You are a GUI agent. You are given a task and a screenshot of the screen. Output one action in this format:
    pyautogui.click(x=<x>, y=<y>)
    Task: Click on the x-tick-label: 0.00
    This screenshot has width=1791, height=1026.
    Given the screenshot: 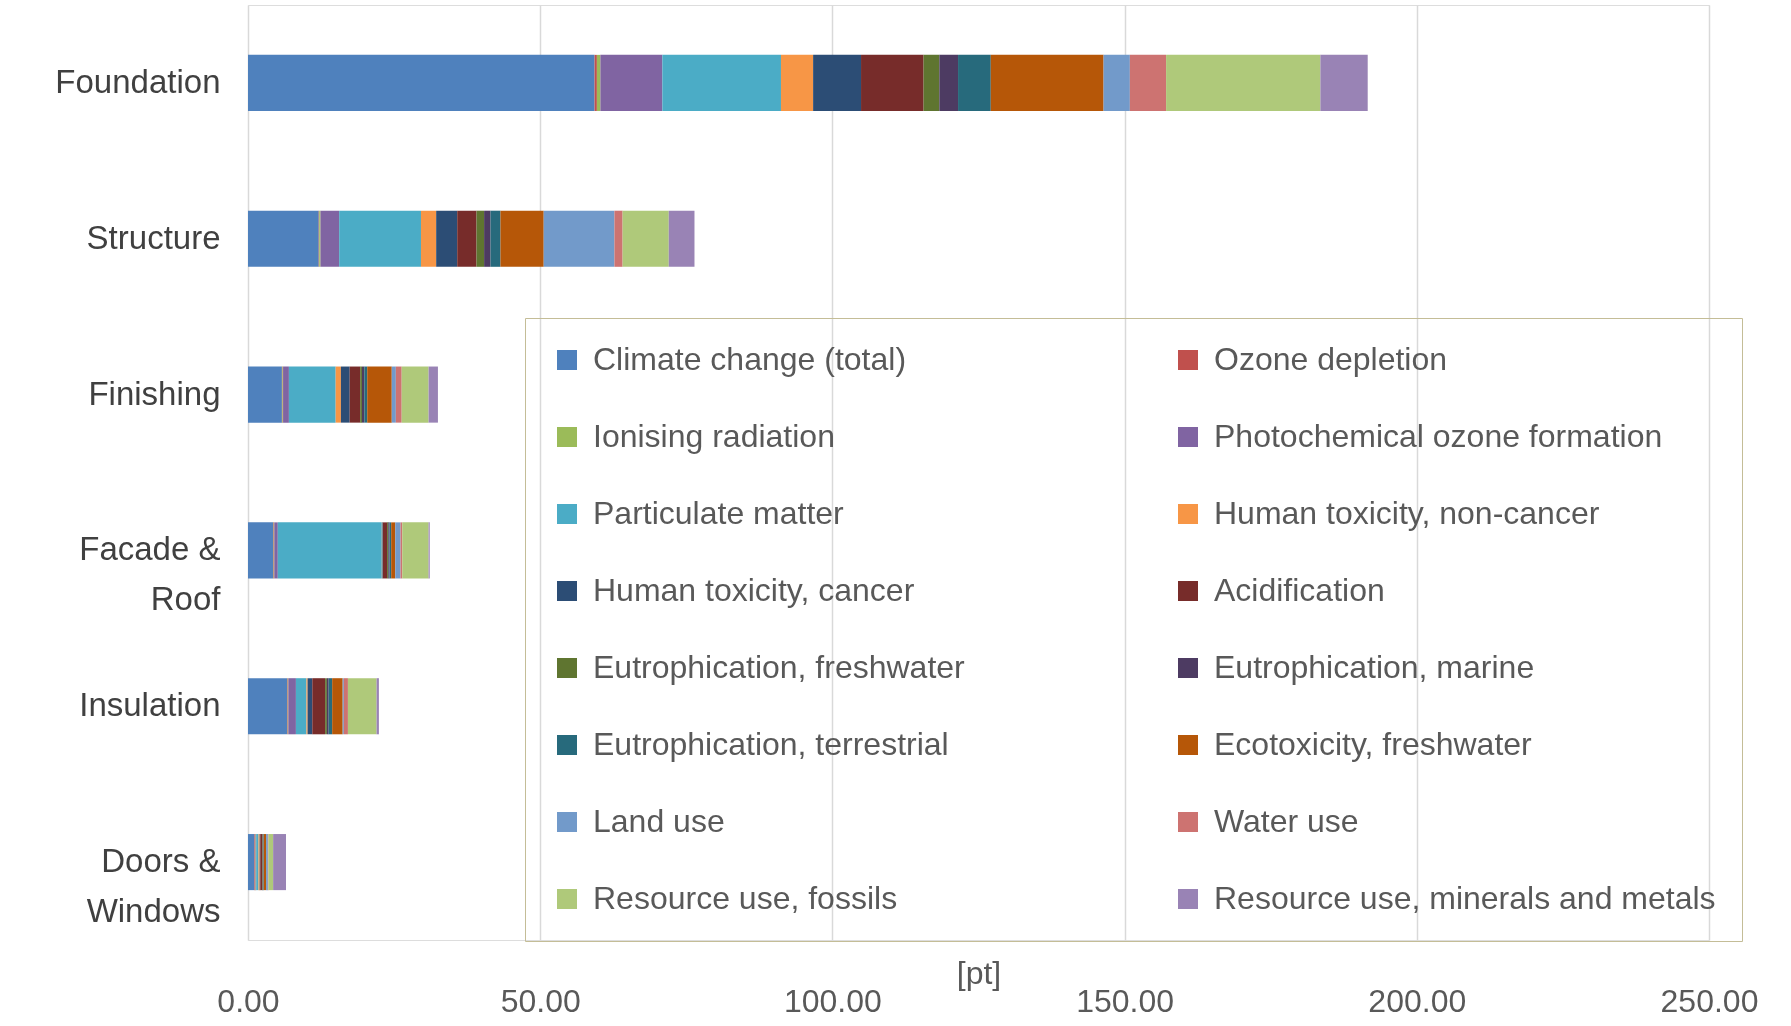 What is the action you would take?
    pyautogui.click(x=248, y=1000)
    